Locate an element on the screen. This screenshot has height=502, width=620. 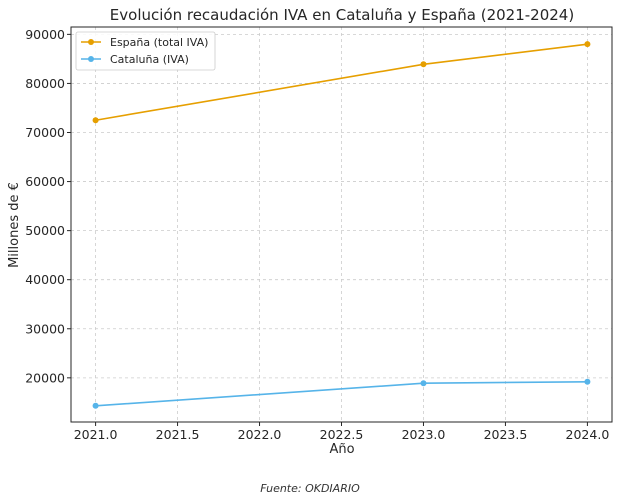
x-tick-label: 2022.5 is located at coordinates (342, 434).